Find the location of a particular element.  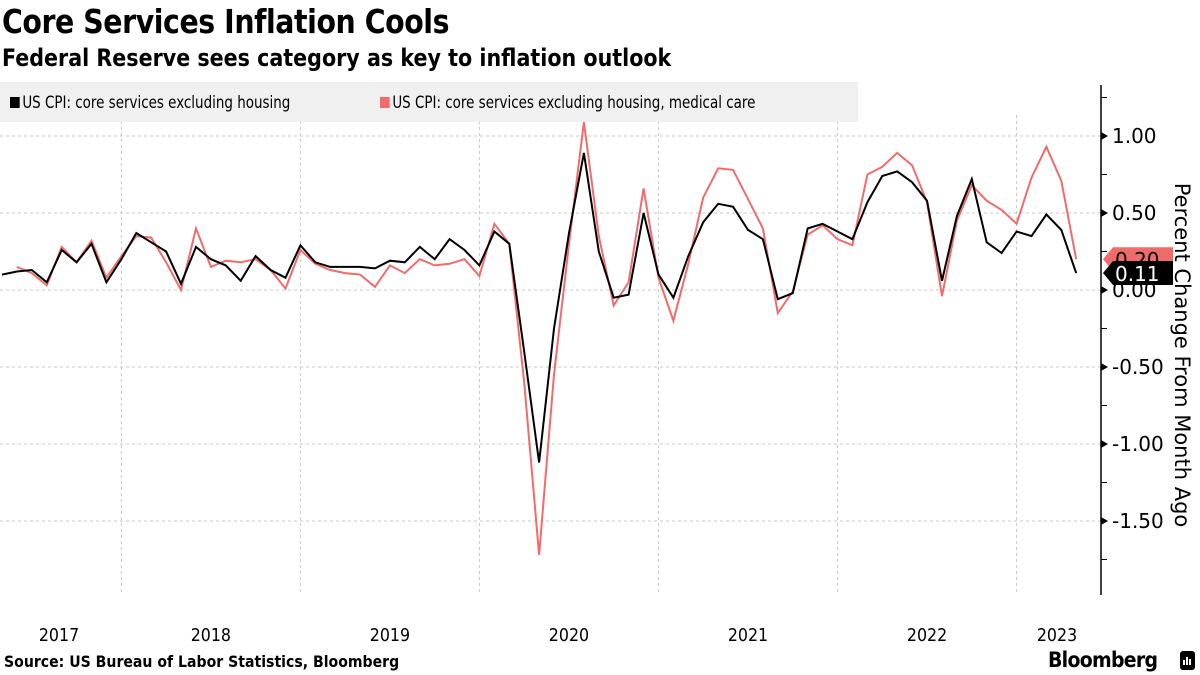

last-value-badge is located at coordinates (1138, 273).